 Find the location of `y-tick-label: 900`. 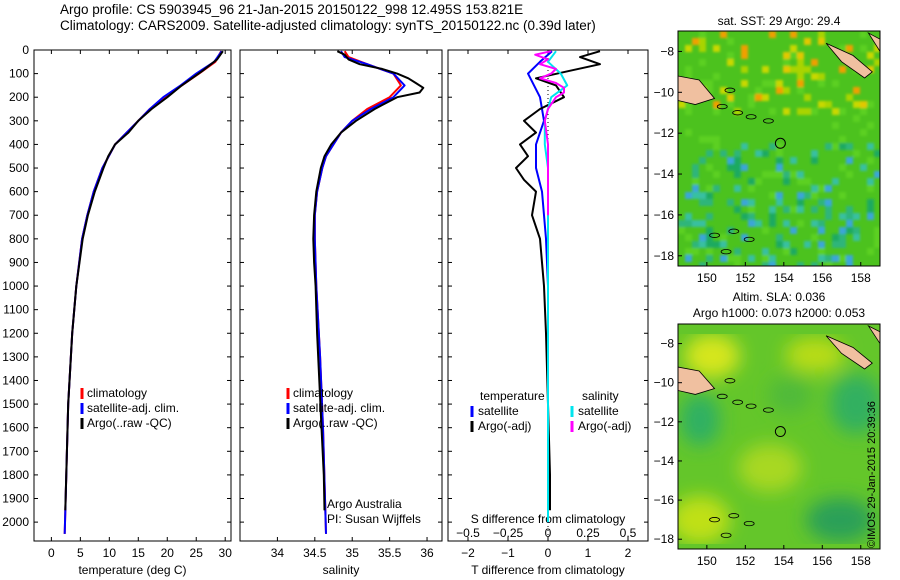

y-tick-label: 900 is located at coordinates (19, 262).